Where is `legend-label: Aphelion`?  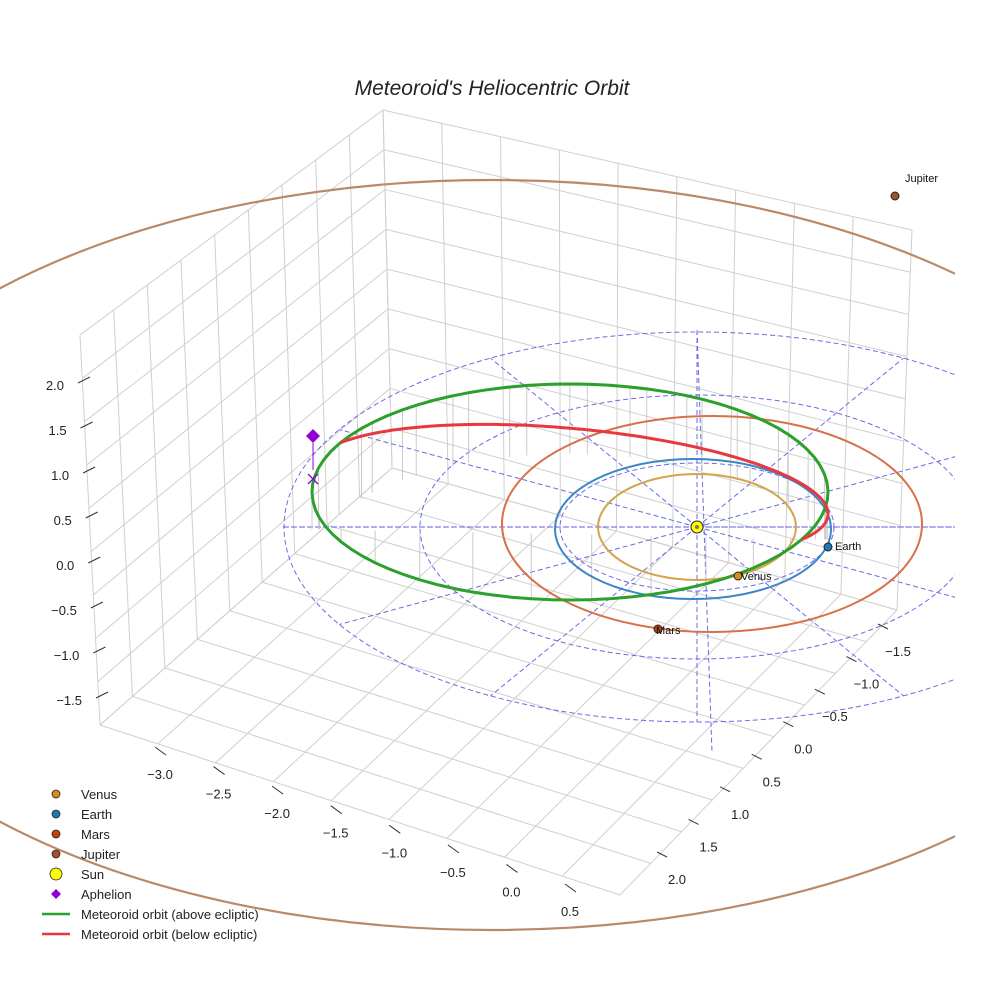
legend-label: Aphelion is located at coordinates (106, 894).